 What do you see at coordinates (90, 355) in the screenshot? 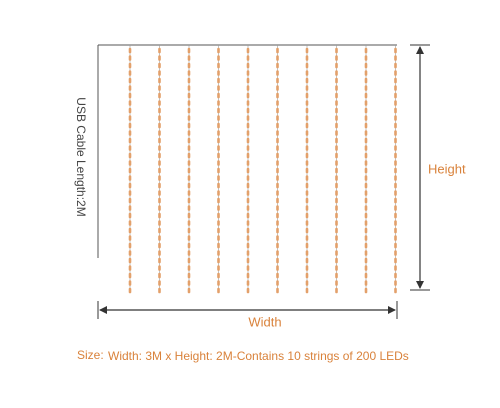
I see `size-label: Size:` at bounding box center [90, 355].